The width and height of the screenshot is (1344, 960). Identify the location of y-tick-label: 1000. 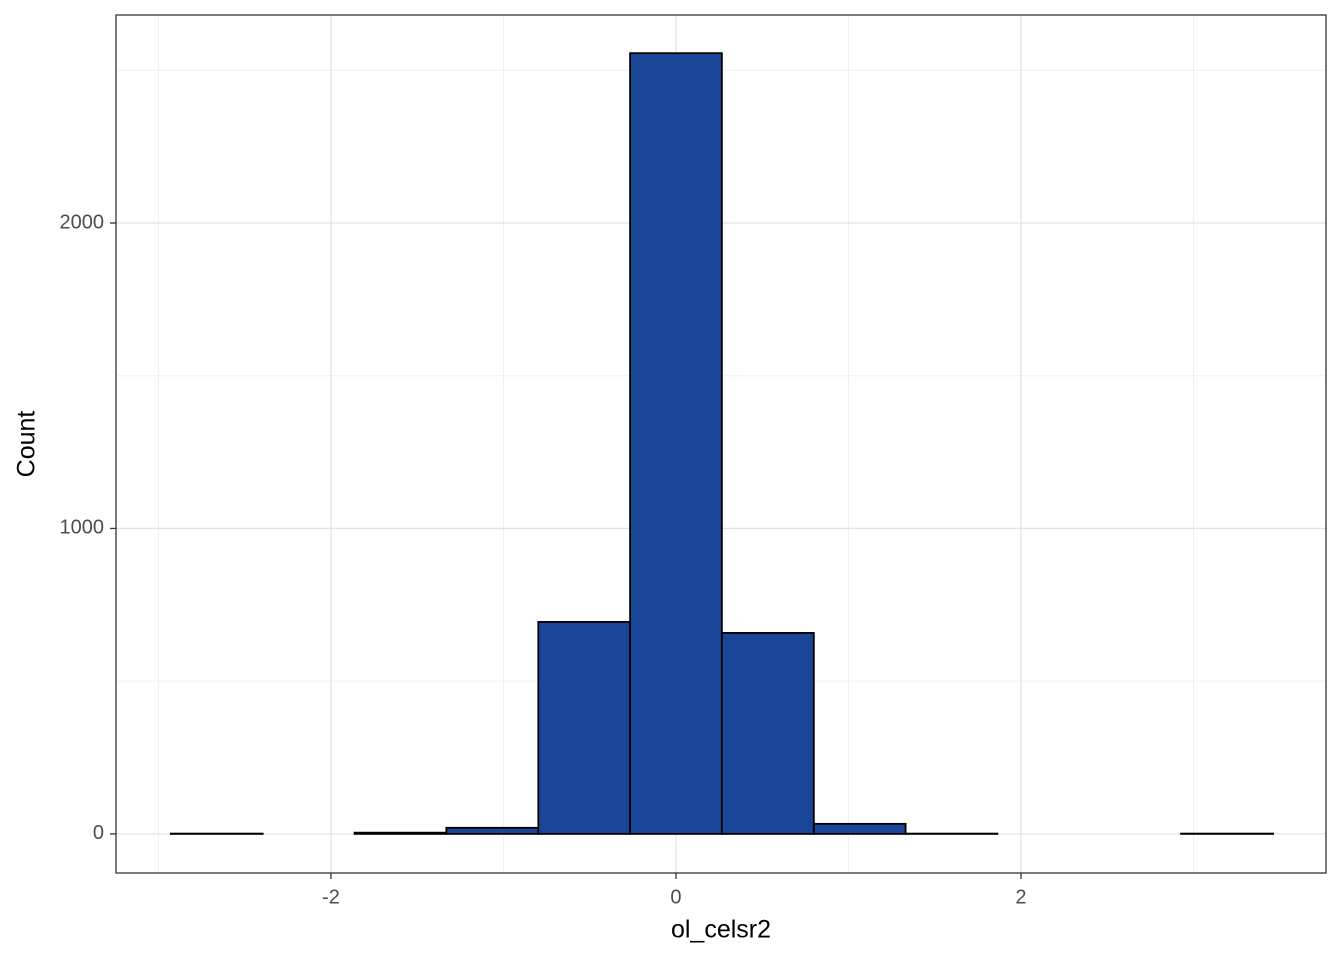
(82, 528).